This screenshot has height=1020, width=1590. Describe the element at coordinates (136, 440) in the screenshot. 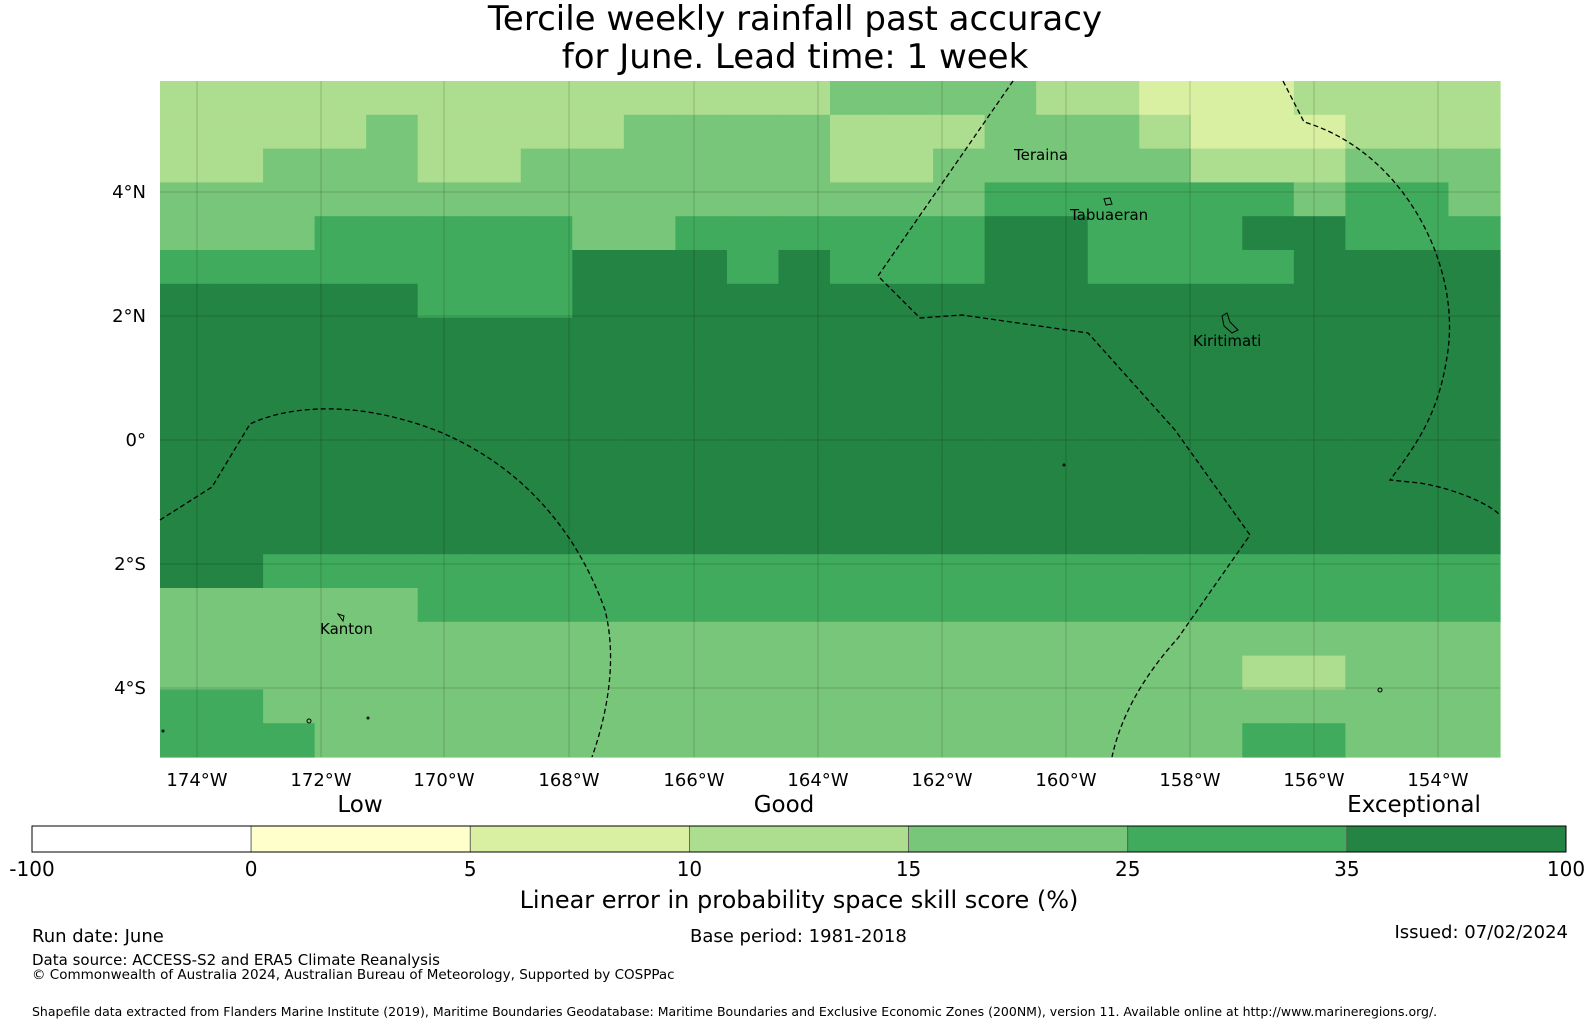

I see `y-tick-label: 0°` at that location.